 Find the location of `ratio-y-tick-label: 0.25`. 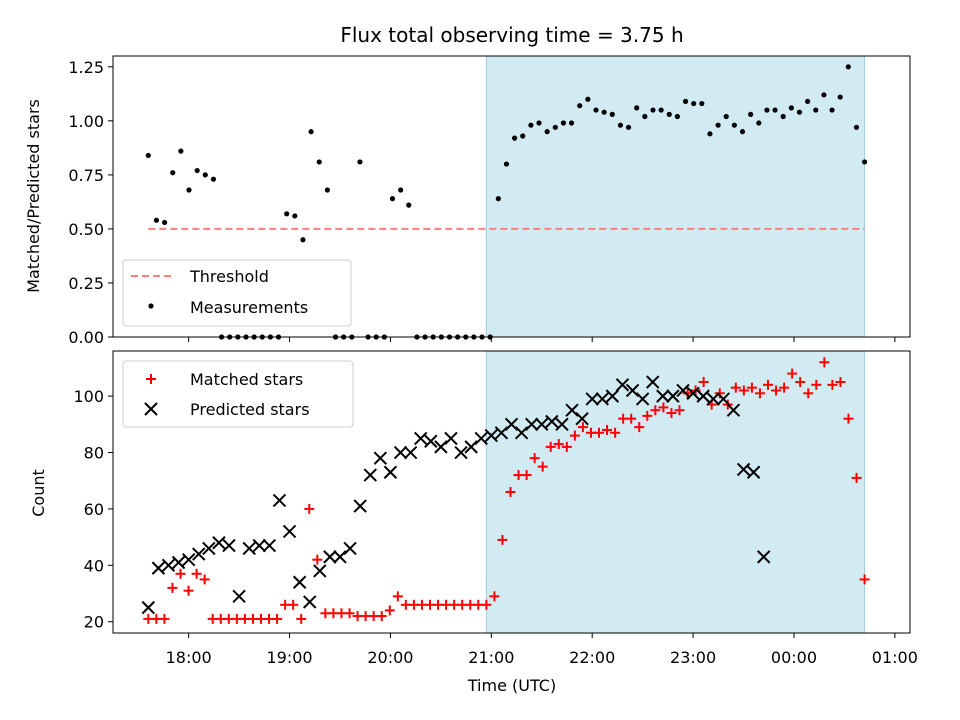

ratio-y-tick-label: 0.25 is located at coordinates (86, 283).